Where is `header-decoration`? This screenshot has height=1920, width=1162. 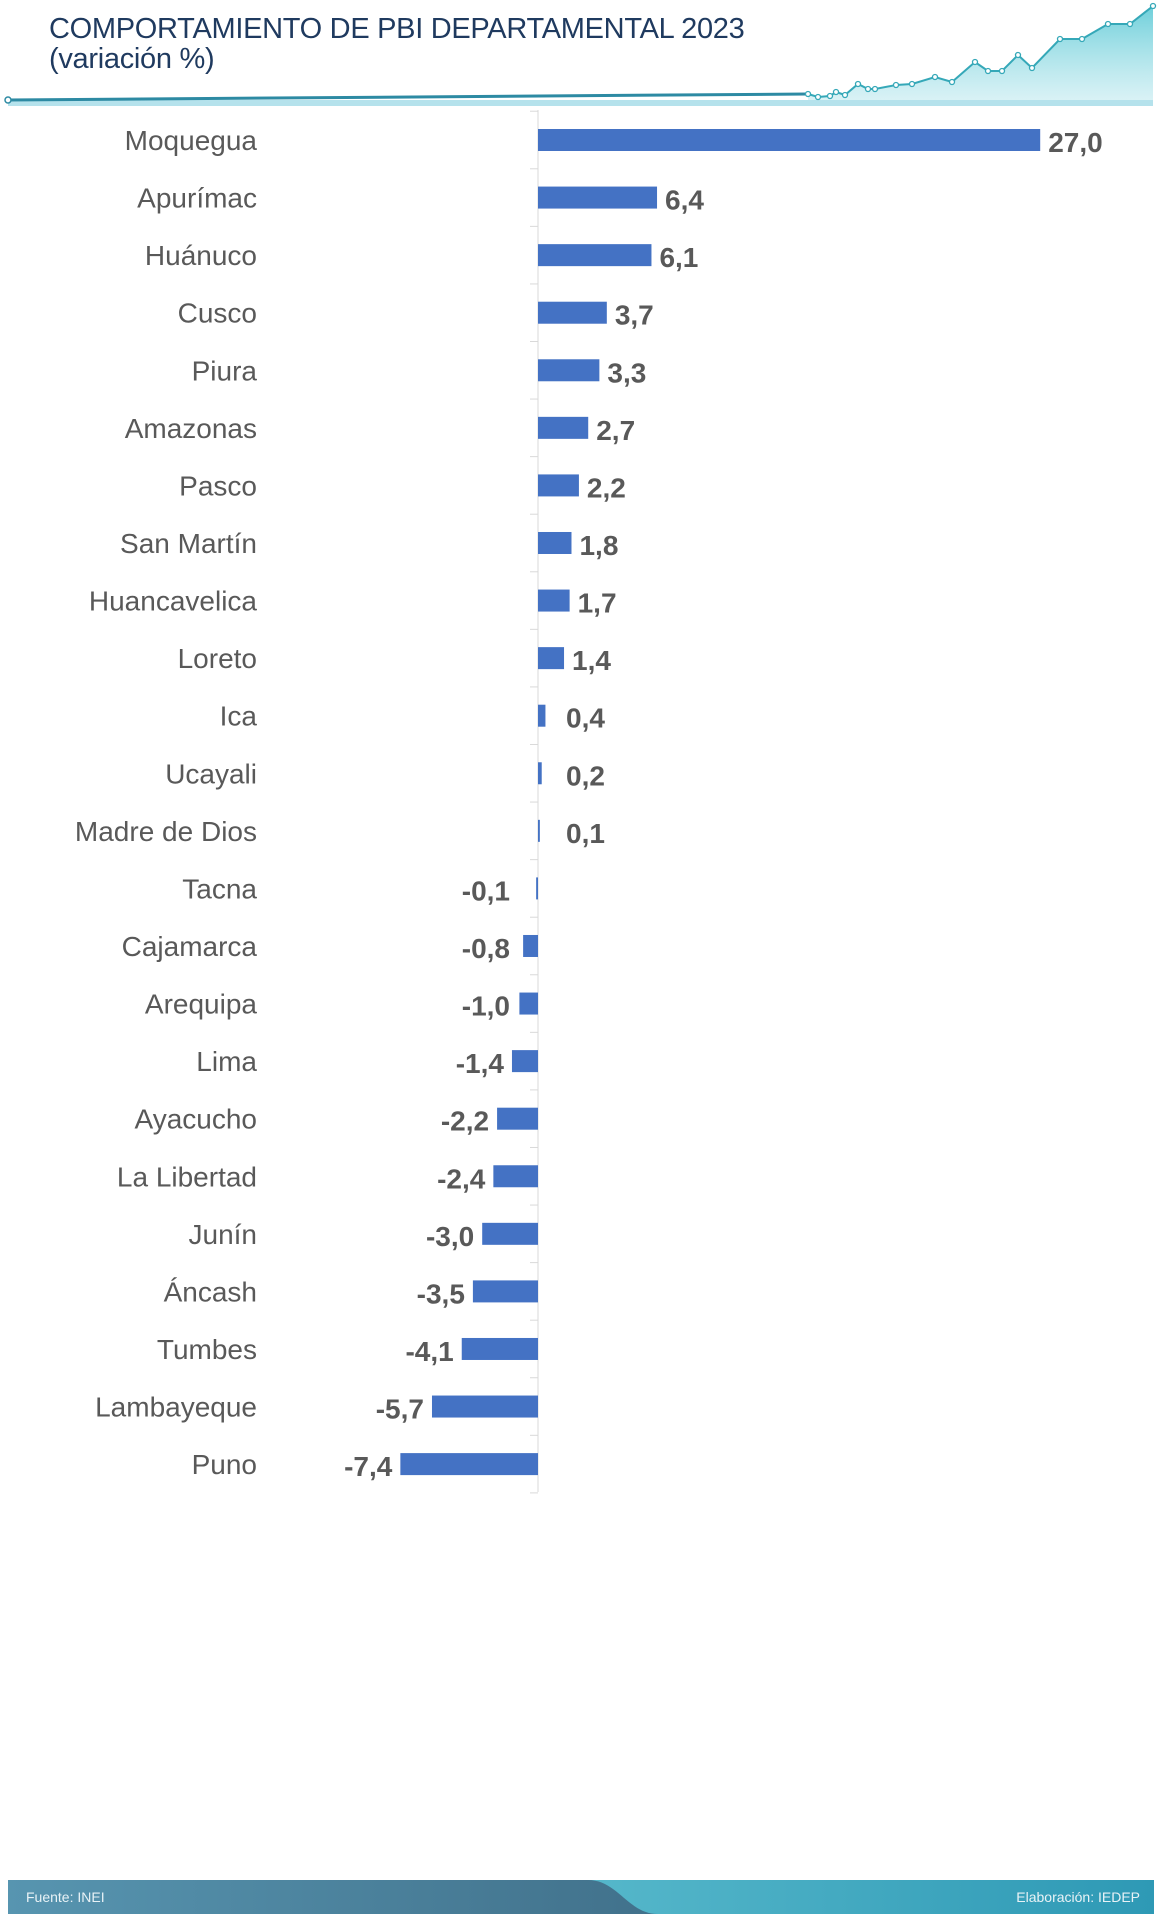 header-decoration is located at coordinates (580, 54).